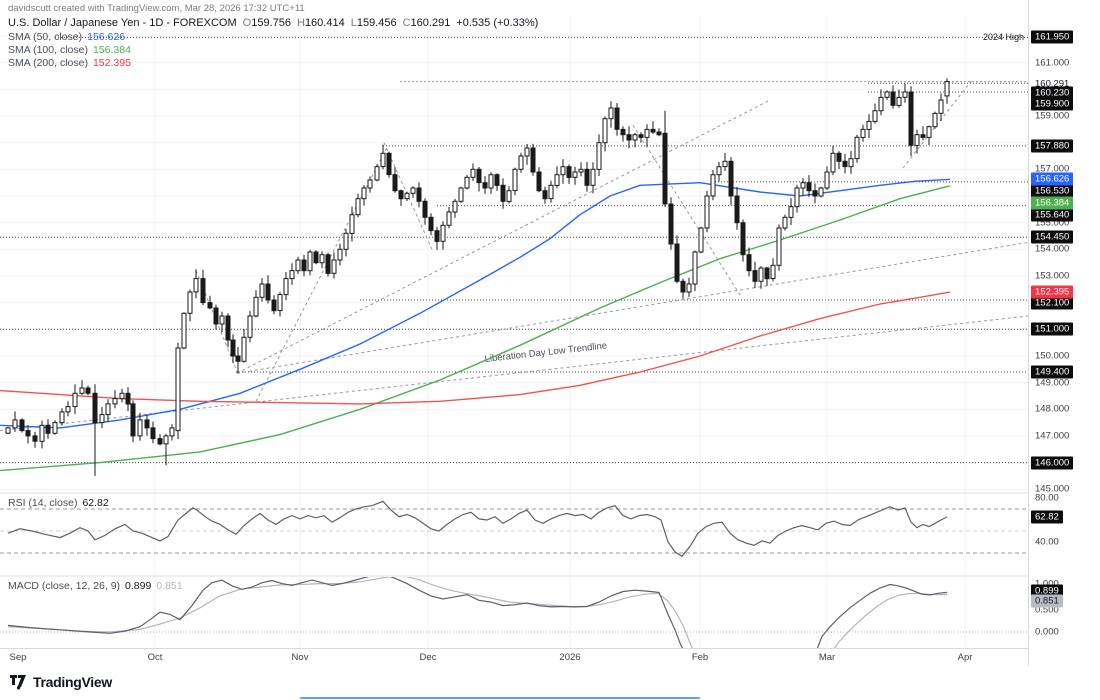  Describe the element at coordinates (155, 657) in the screenshot. I see `time-axis-label-Oct: Oct` at that location.